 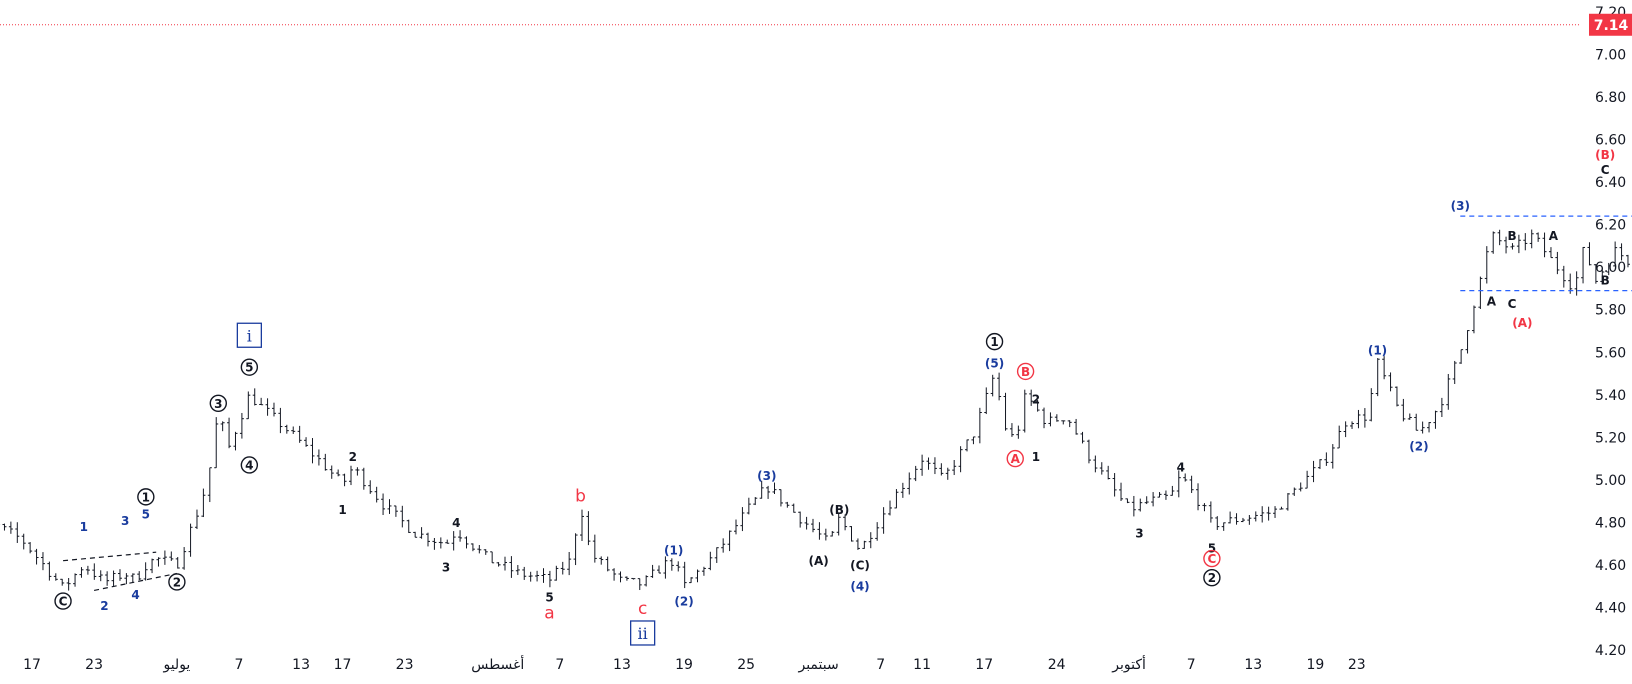 What do you see at coordinates (1610, 566) in the screenshot?
I see `price-tick-label: 4.60` at bounding box center [1610, 566].